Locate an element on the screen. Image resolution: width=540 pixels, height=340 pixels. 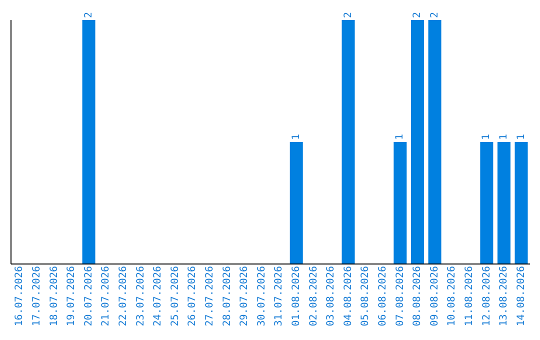
x-tick-label: 17.07.2026 is located at coordinates (36, 296).